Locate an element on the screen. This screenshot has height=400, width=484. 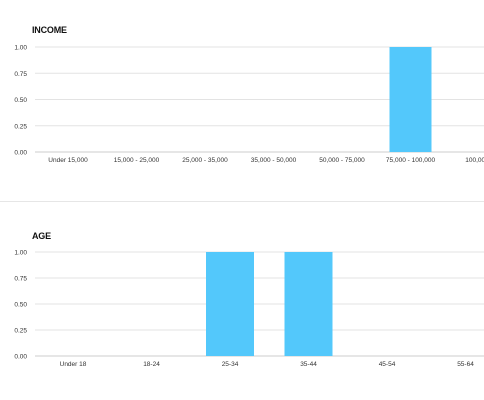
income-chart-title: INCOME is located at coordinates (49, 30).